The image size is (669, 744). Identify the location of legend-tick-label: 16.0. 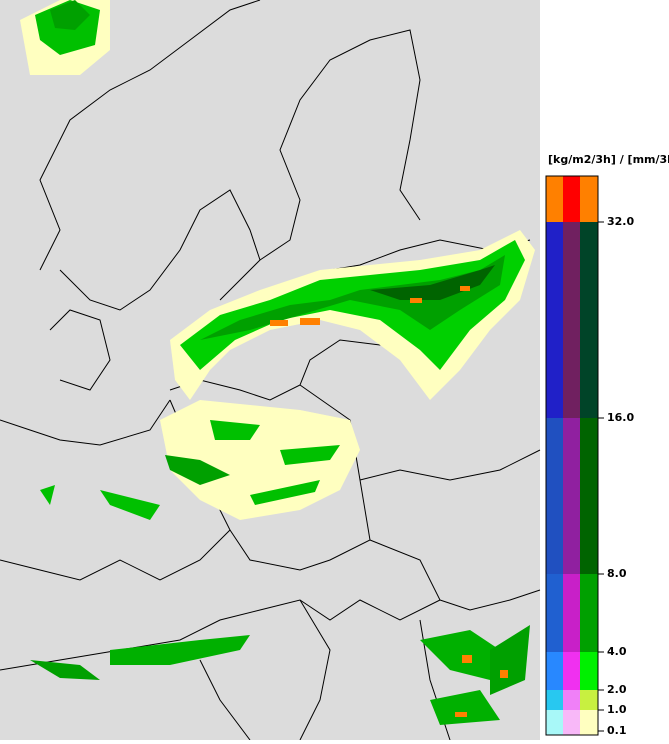
(620, 417).